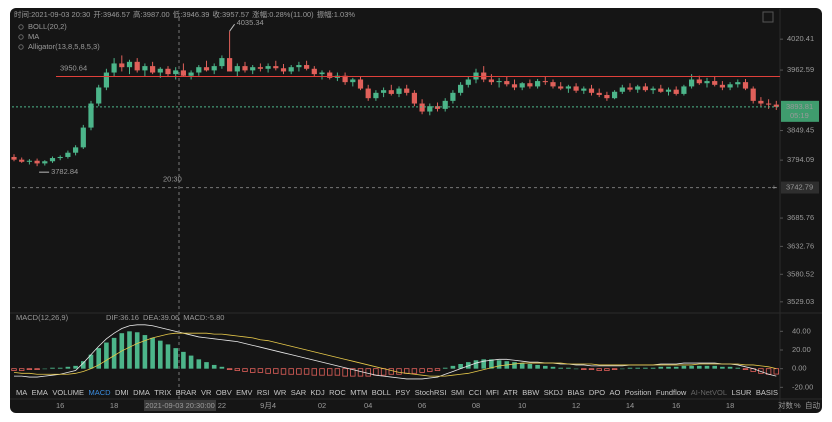  Describe the element at coordinates (800, 159) in the screenshot. I see `y-tick-label: 3794.09` at that location.